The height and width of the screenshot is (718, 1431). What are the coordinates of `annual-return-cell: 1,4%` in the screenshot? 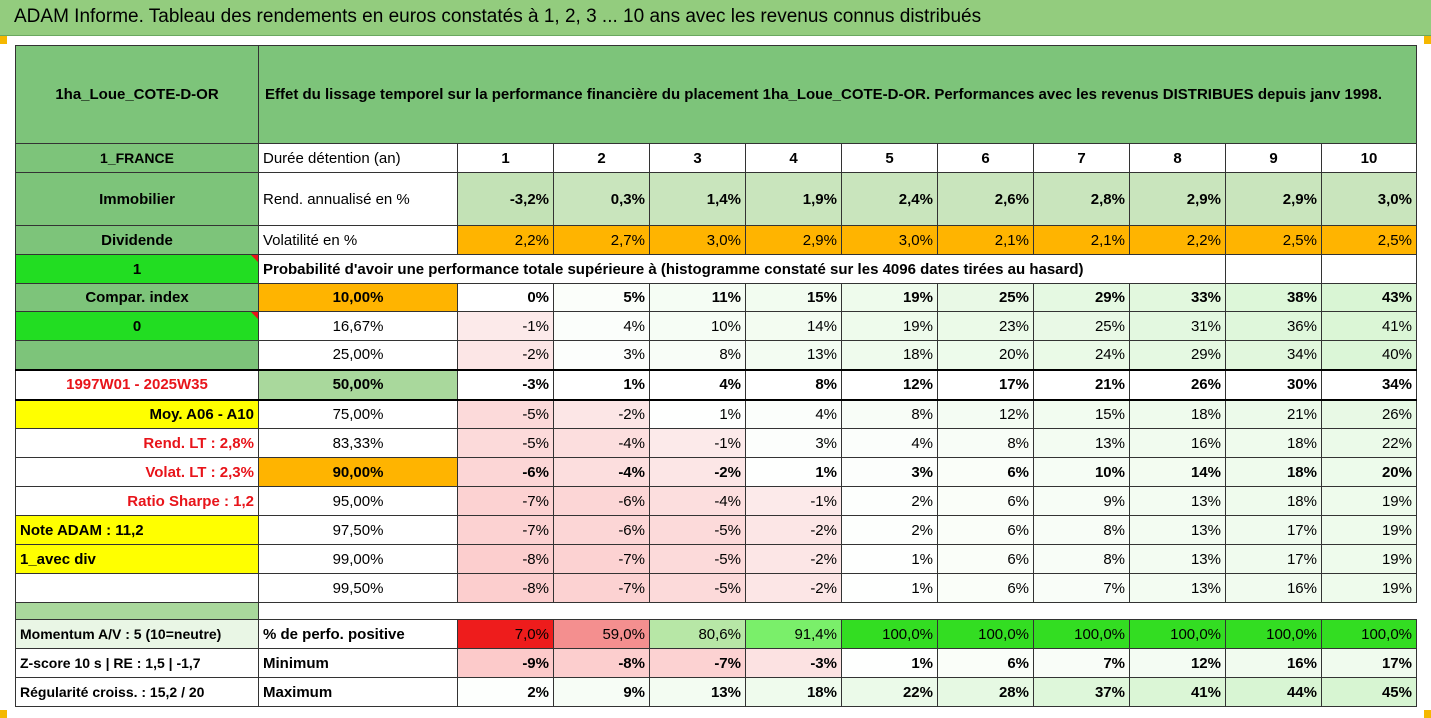 It's located at (697, 199).